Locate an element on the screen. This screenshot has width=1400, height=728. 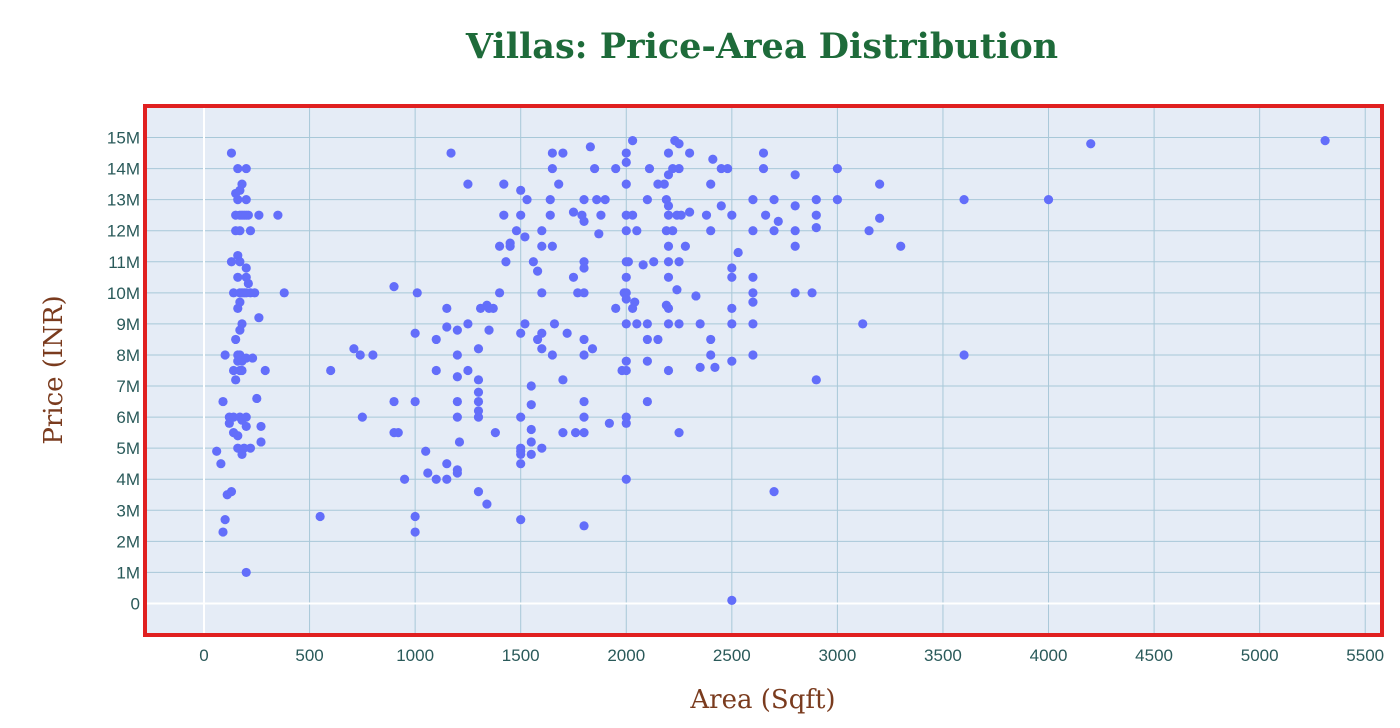
x-tick-label: 2000 is located at coordinates (626, 655).